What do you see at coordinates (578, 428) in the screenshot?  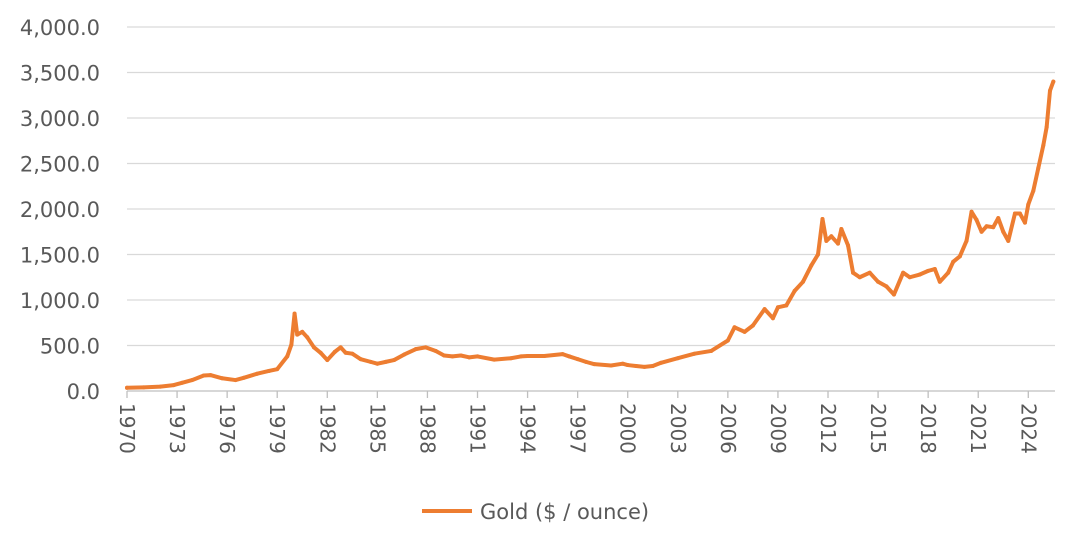 I see `x-tick-label: 1997` at bounding box center [578, 428].